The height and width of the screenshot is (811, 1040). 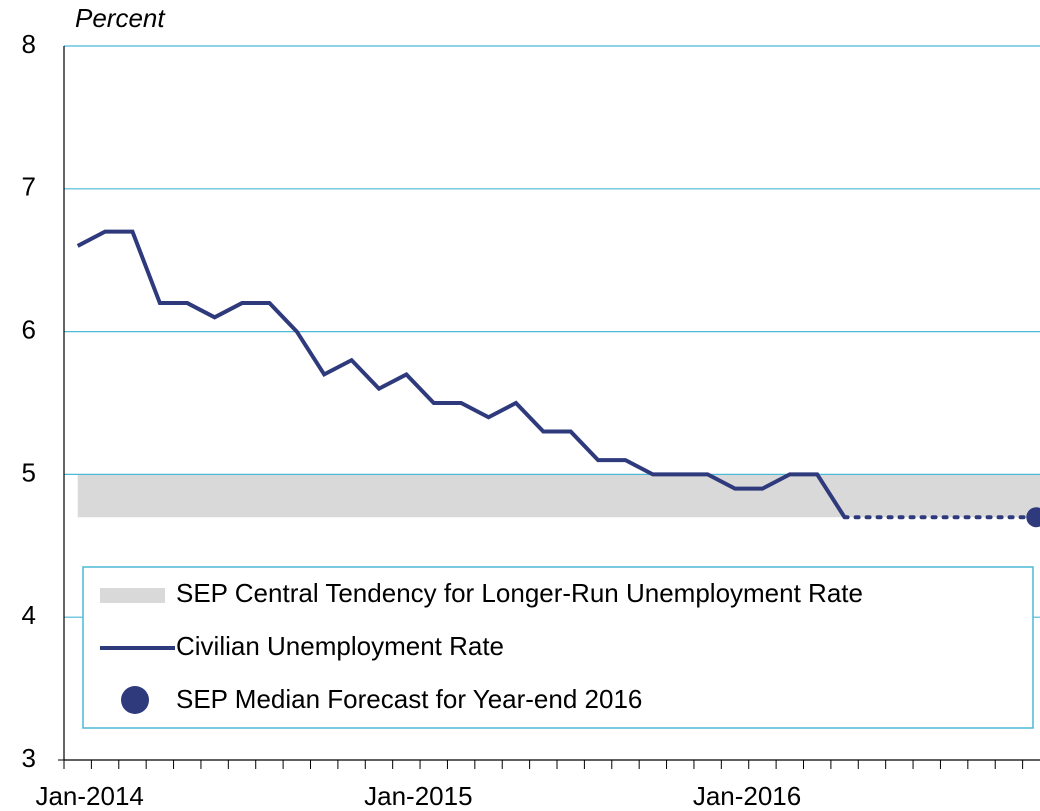 What do you see at coordinates (1033, 517) in the screenshot?
I see `forecast-marker` at bounding box center [1033, 517].